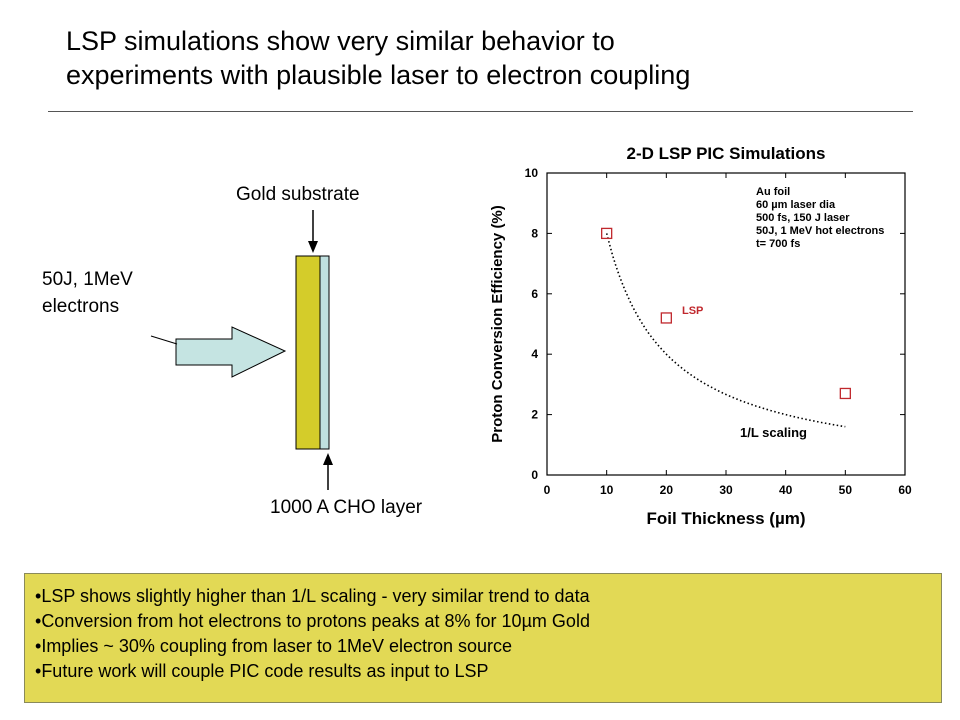  I want to click on scaling-curve-line, so click(725, 330).